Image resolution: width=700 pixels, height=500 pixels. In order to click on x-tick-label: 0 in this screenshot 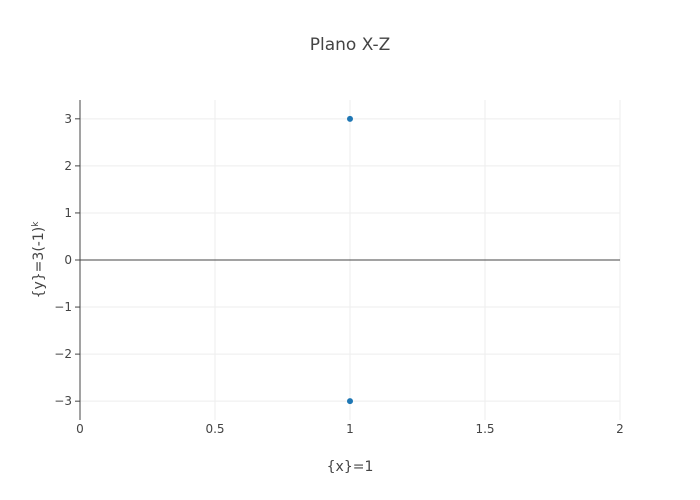, I will do `click(80, 429)`.